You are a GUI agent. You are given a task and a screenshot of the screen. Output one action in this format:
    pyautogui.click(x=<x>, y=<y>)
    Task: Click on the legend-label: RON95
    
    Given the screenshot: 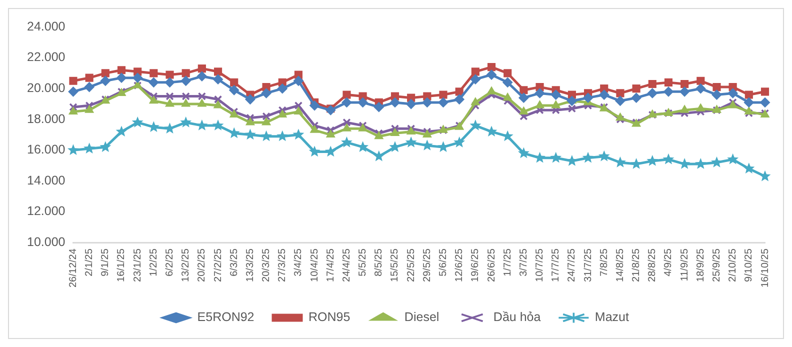 What is the action you would take?
    pyautogui.click(x=329, y=317)
    